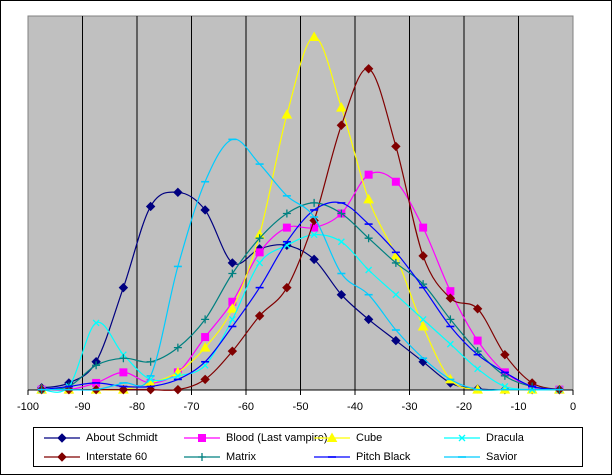 The height and width of the screenshot is (476, 612). Describe the element at coordinates (573, 407) in the screenshot. I see `x-tick-label: 0` at that location.